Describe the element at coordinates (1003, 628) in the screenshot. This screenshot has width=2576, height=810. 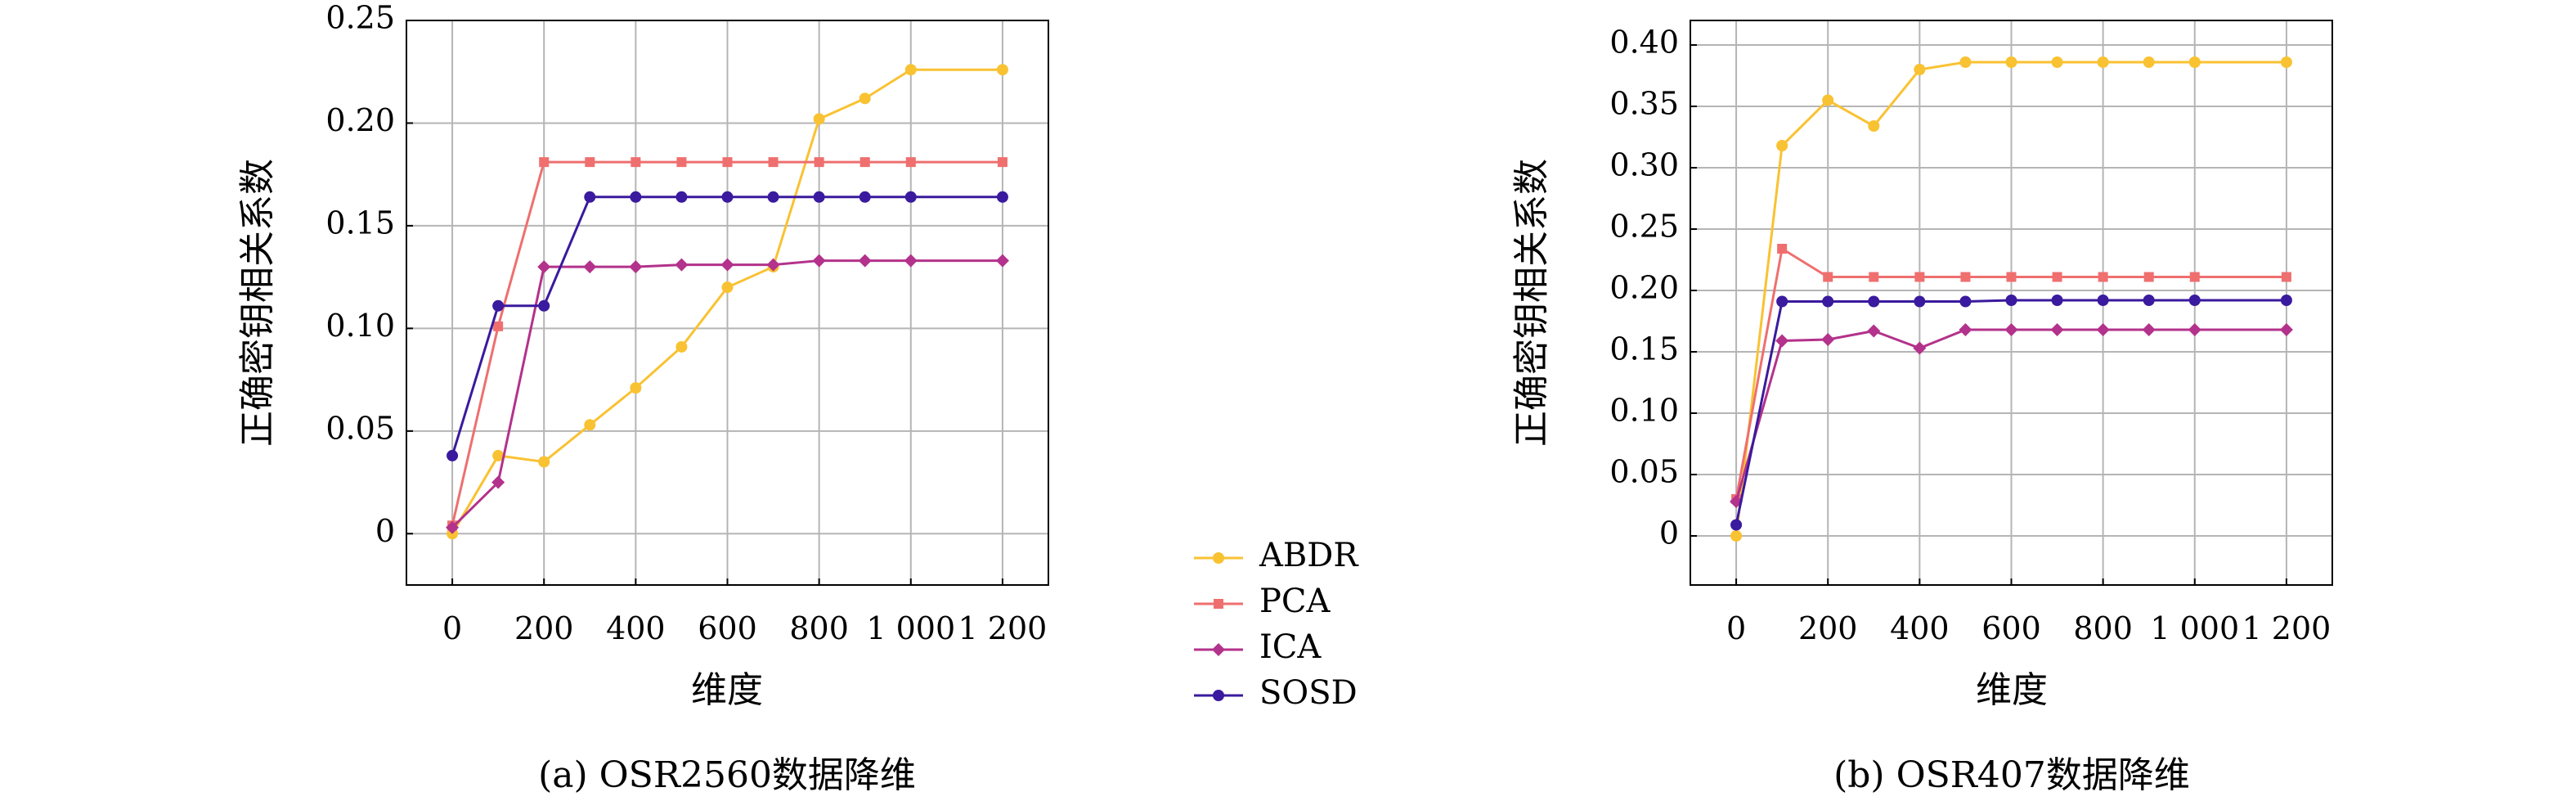
I see `x-tick-label-a: 1 200` at that location.